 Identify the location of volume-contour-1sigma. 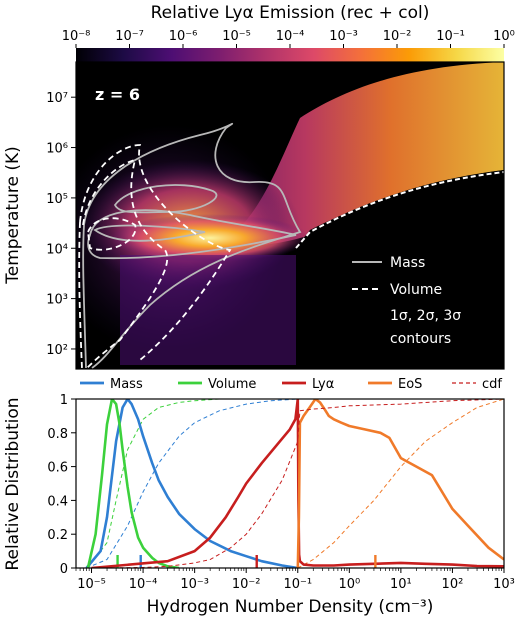
(112, 234).